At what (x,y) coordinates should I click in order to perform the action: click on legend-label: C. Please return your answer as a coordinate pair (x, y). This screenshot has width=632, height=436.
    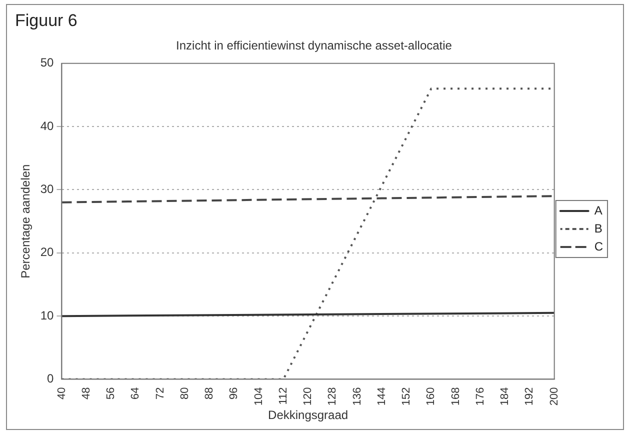
    Looking at the image, I should click on (599, 246).